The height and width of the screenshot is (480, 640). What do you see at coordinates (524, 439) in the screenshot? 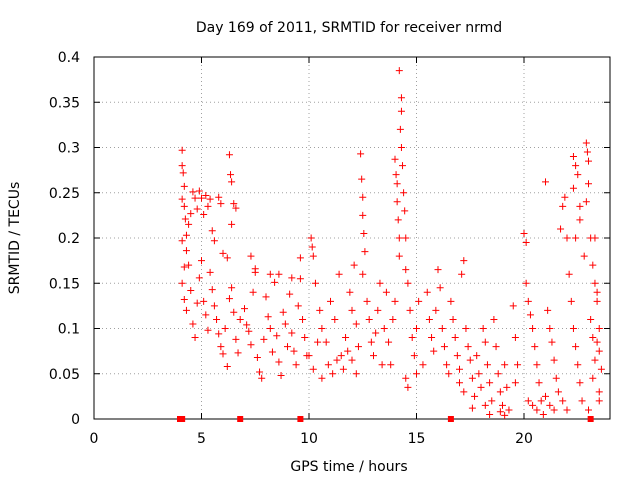
I see `x-tick-label: 20` at bounding box center [524, 439].